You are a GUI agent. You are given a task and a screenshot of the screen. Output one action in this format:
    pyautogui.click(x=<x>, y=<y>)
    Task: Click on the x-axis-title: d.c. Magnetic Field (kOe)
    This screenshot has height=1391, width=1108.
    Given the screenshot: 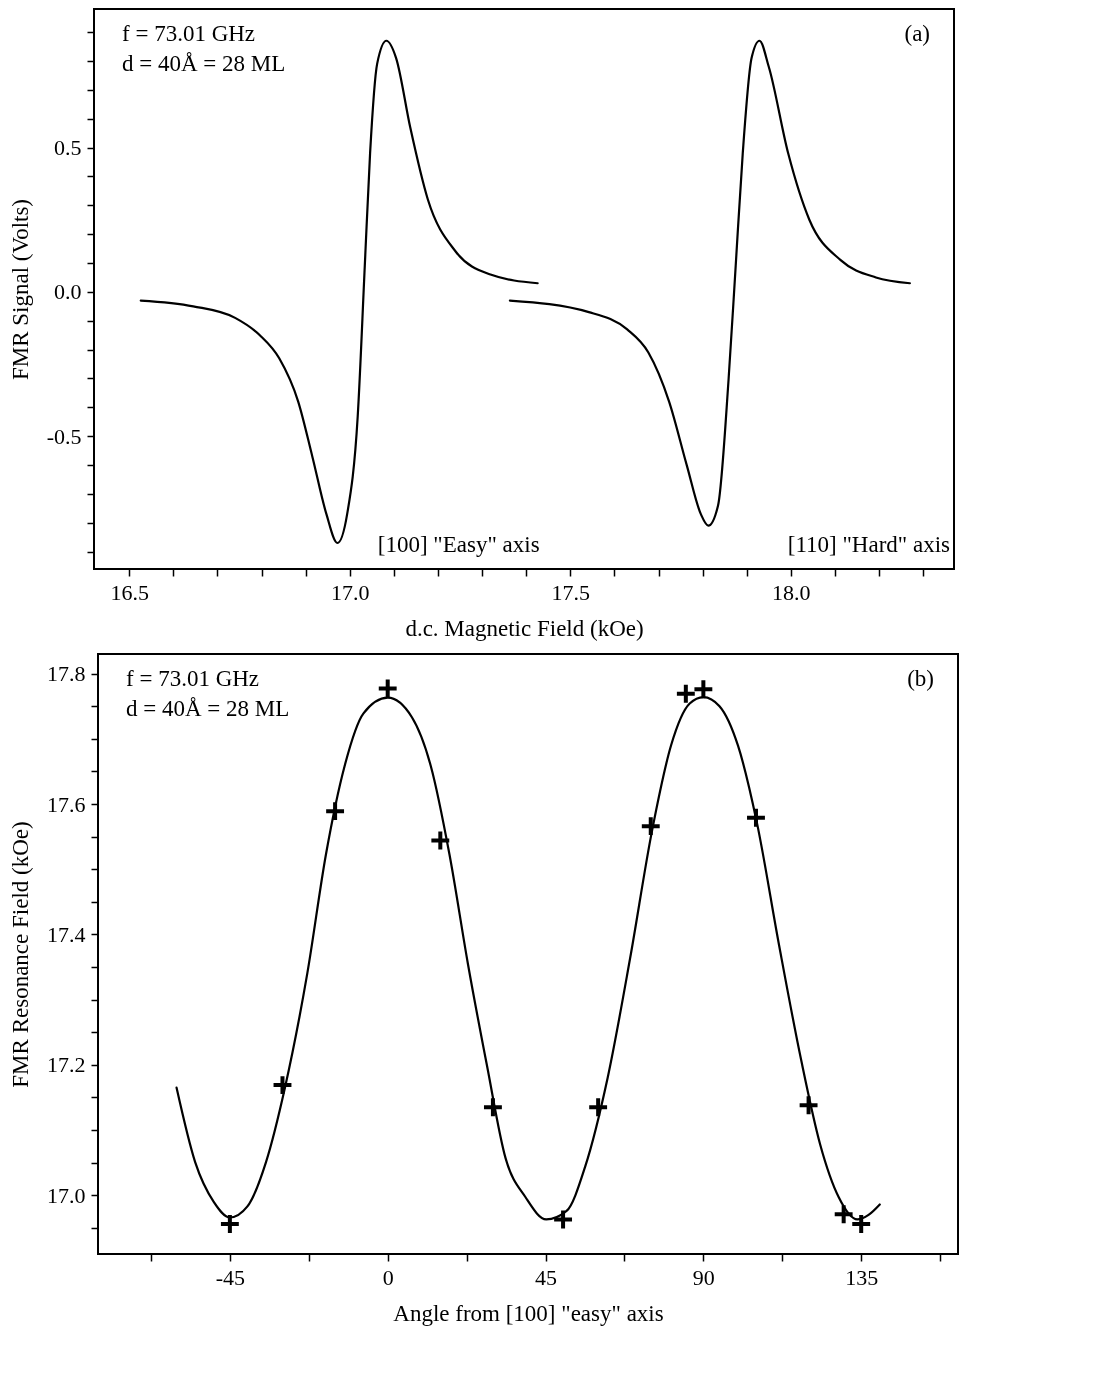 What is the action you would take?
    pyautogui.click(x=524, y=628)
    